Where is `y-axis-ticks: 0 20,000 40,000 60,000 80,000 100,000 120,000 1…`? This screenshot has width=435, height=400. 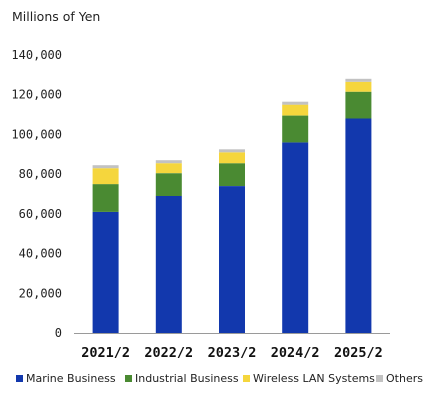 y-axis-ticks: 0 20,000 40,000 60,000 80,000 100,000 120,000 1… is located at coordinates (36, 194).